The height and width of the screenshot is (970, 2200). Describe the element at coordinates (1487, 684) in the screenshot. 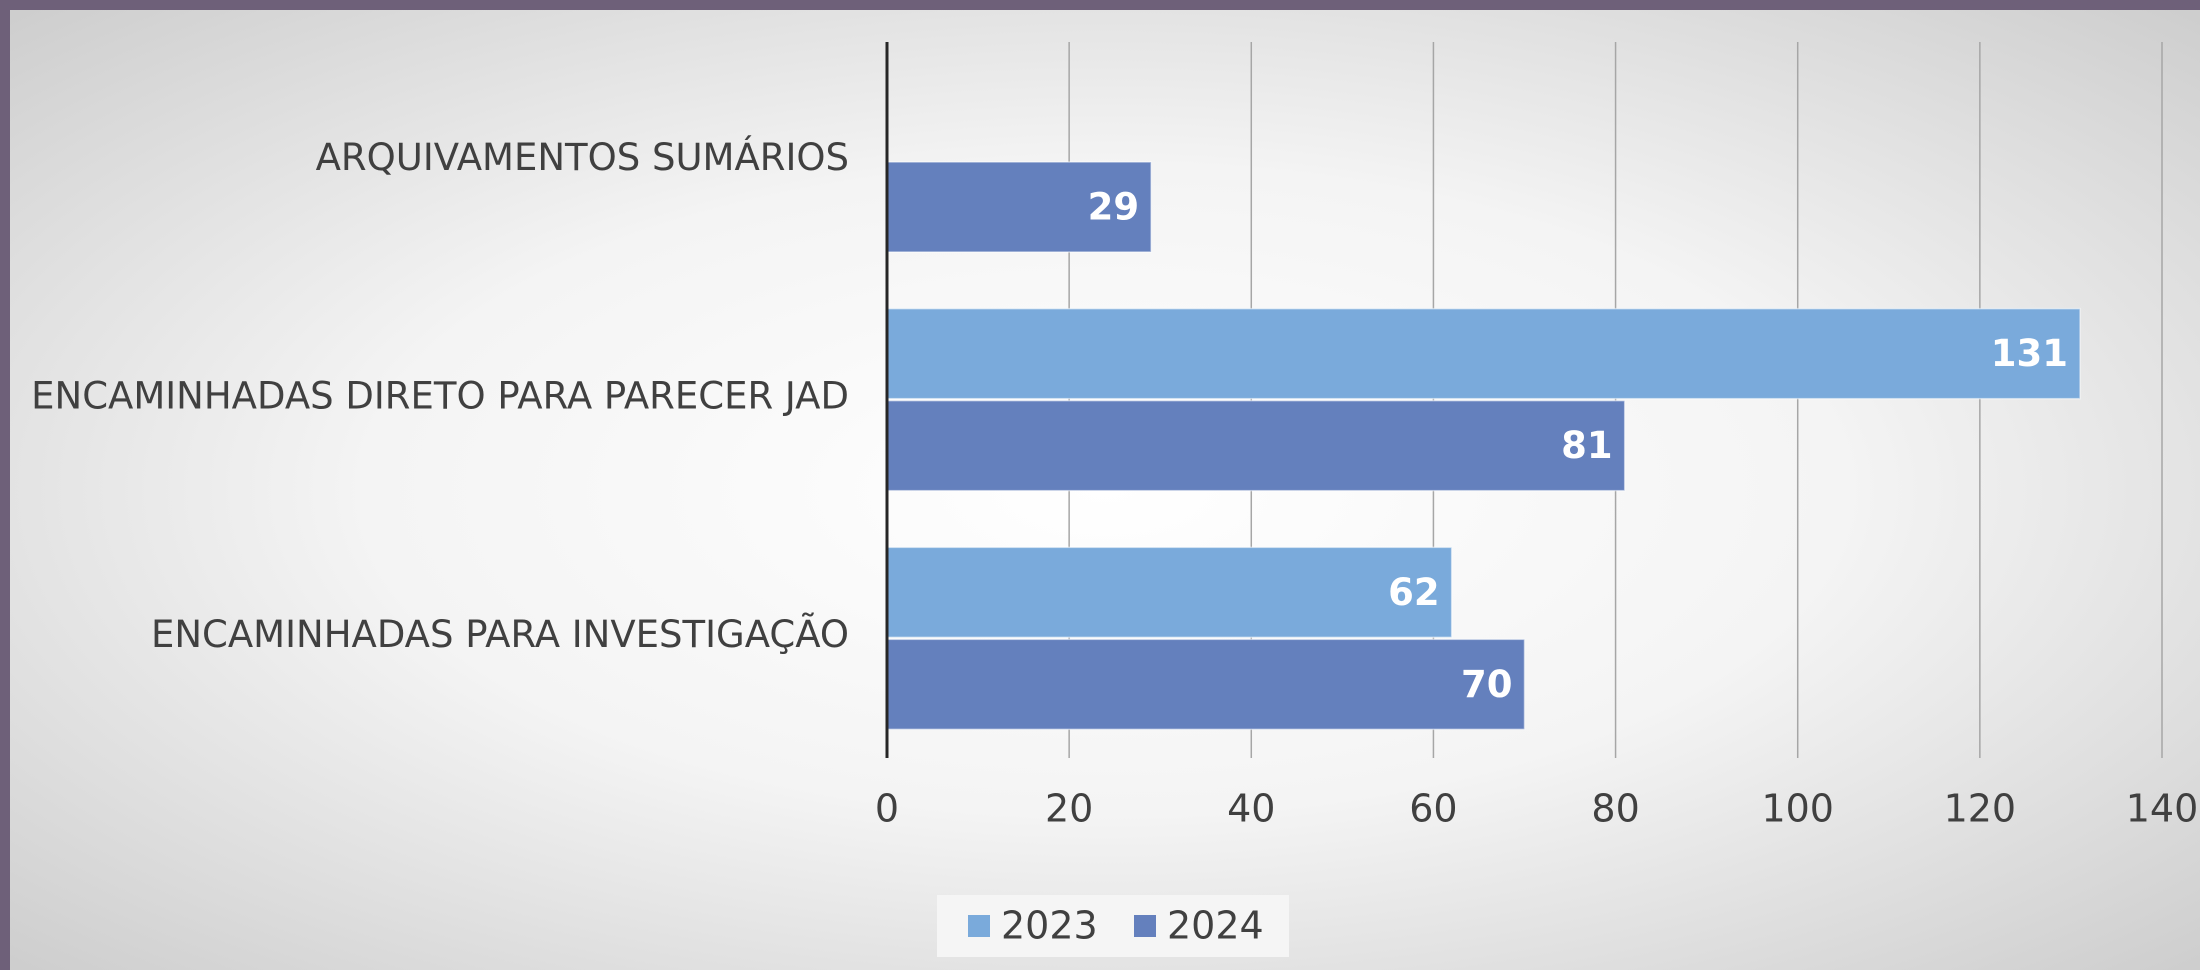

I see `data-label: 70` at that location.